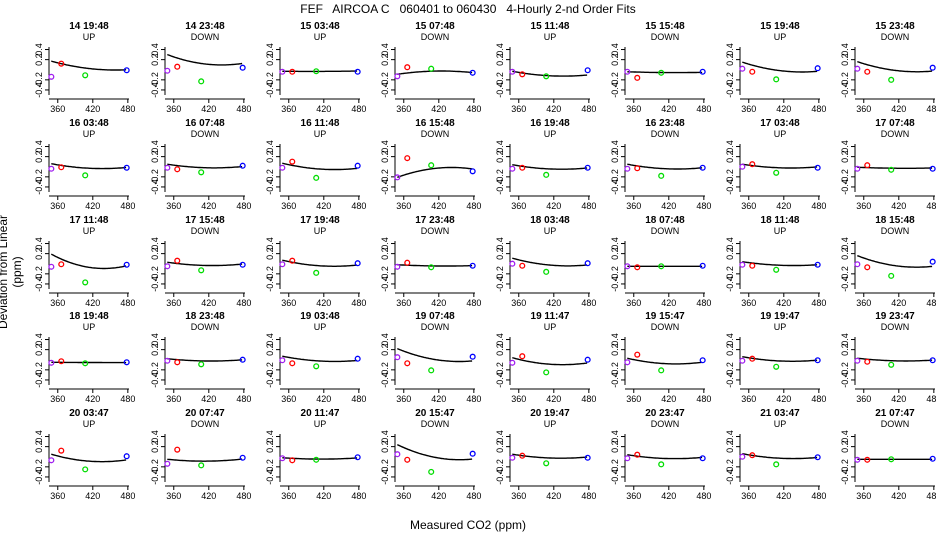 Image resolution: width=936 pixels, height=540 pixels. I want to click on panel-title: 20 07:47, so click(205, 413).